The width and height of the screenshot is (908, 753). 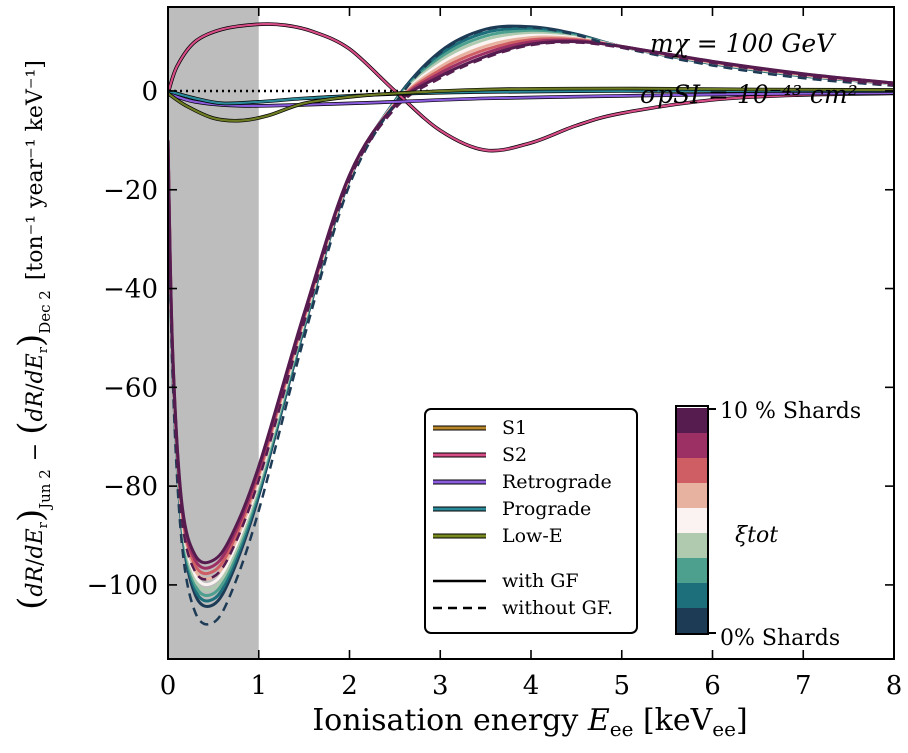 I want to click on x-tick-label: 6, so click(x=712, y=686).